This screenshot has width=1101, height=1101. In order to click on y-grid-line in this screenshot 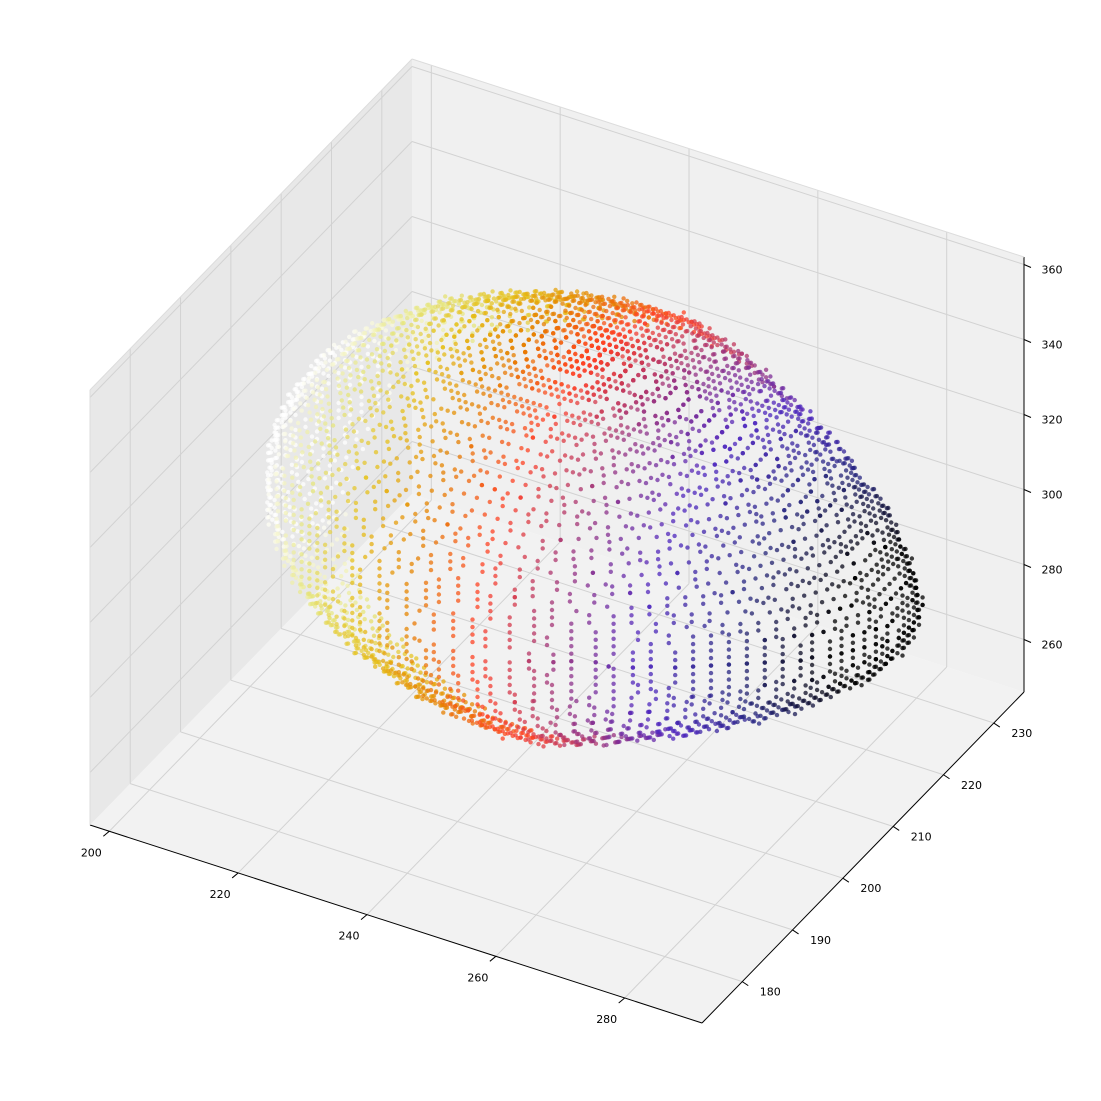, I will do `click(486, 831)`.